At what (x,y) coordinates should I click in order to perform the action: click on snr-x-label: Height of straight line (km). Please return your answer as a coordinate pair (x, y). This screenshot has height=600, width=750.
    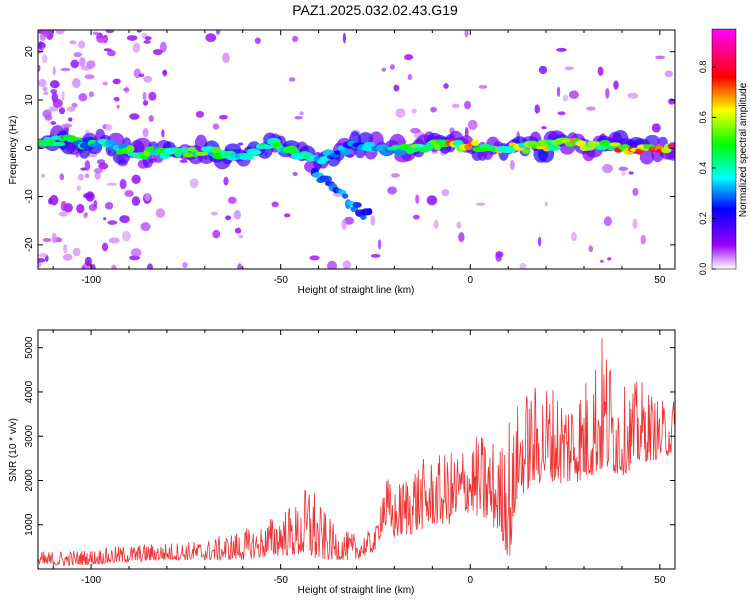
    Looking at the image, I should click on (356, 590).